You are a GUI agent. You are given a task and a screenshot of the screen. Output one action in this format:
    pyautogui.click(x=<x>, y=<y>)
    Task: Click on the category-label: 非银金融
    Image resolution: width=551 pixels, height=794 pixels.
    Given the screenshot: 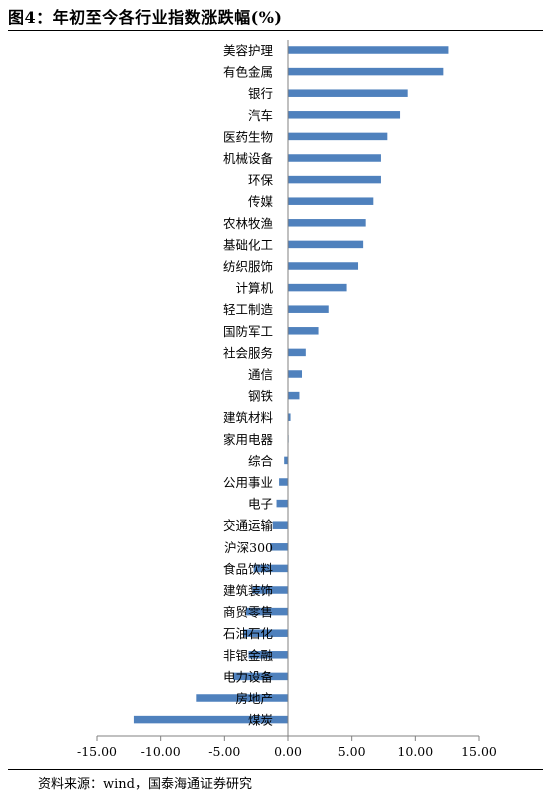 What is the action you would take?
    pyautogui.click(x=248, y=655)
    